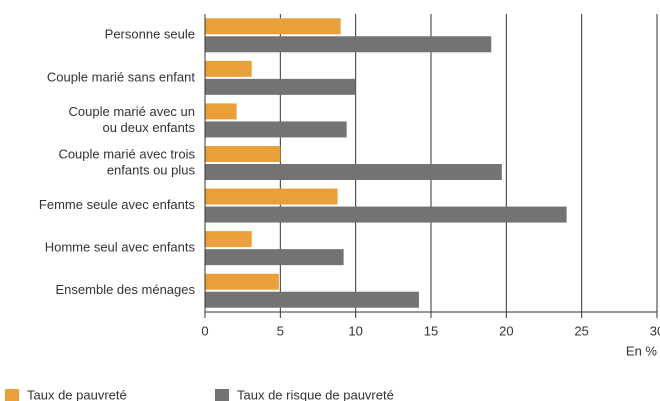 The width and height of the screenshot is (660, 401). I want to click on y-tick-label: Ensemble des ménages, so click(126, 289).